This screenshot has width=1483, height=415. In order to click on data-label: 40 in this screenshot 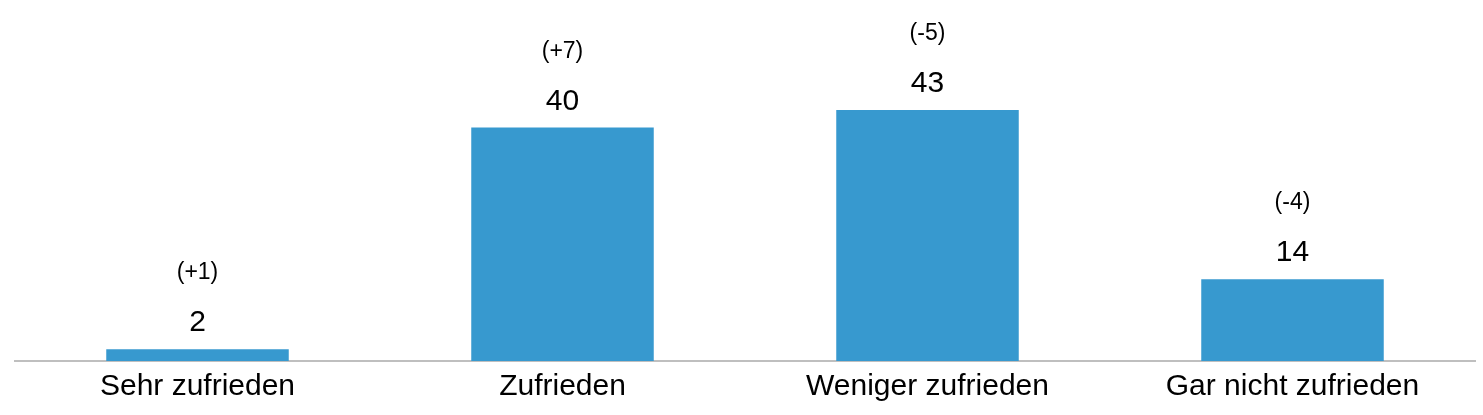, I will do `click(562, 99)`.